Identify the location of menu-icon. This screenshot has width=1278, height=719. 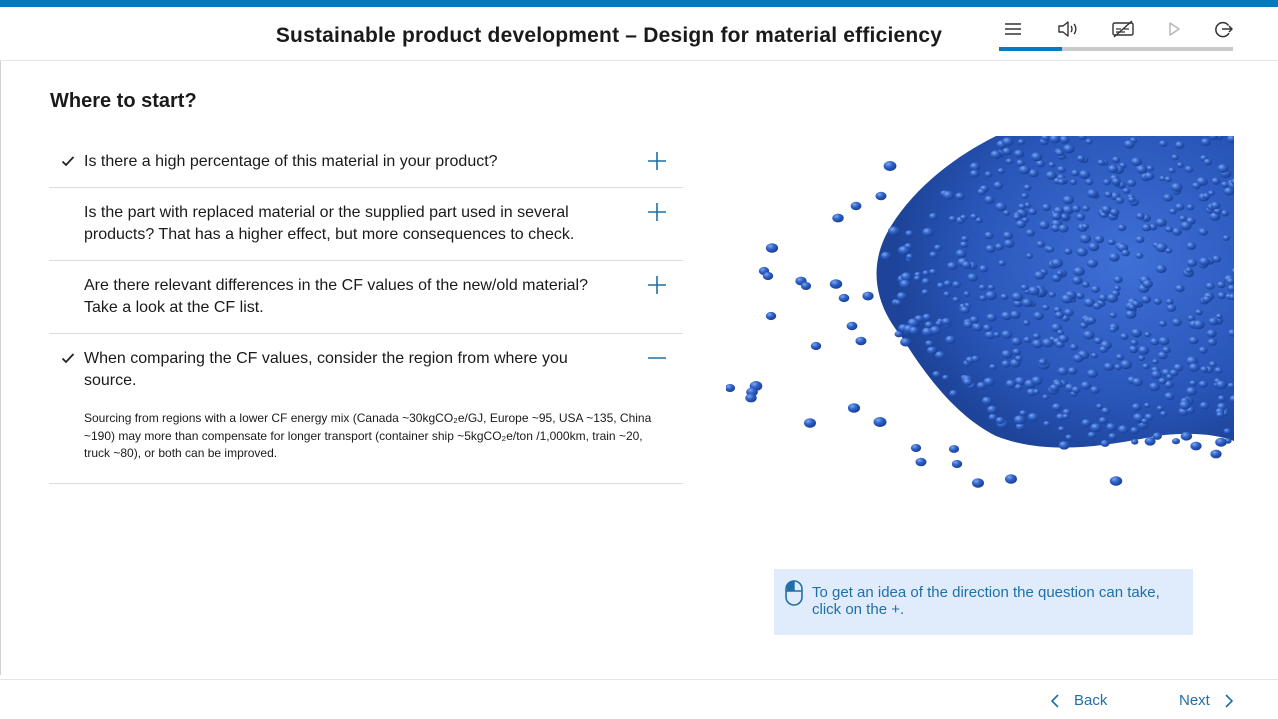
(1013, 29).